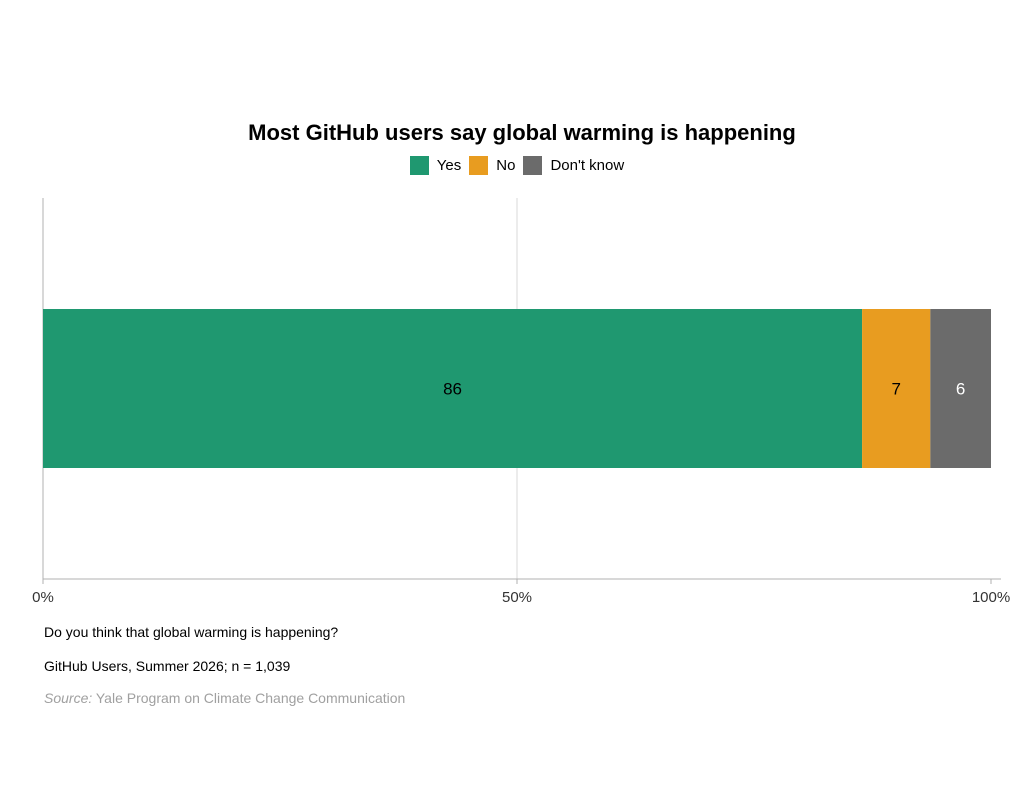  What do you see at coordinates (587, 165) in the screenshot?
I see `legend-label-dont-know: Don't know` at bounding box center [587, 165].